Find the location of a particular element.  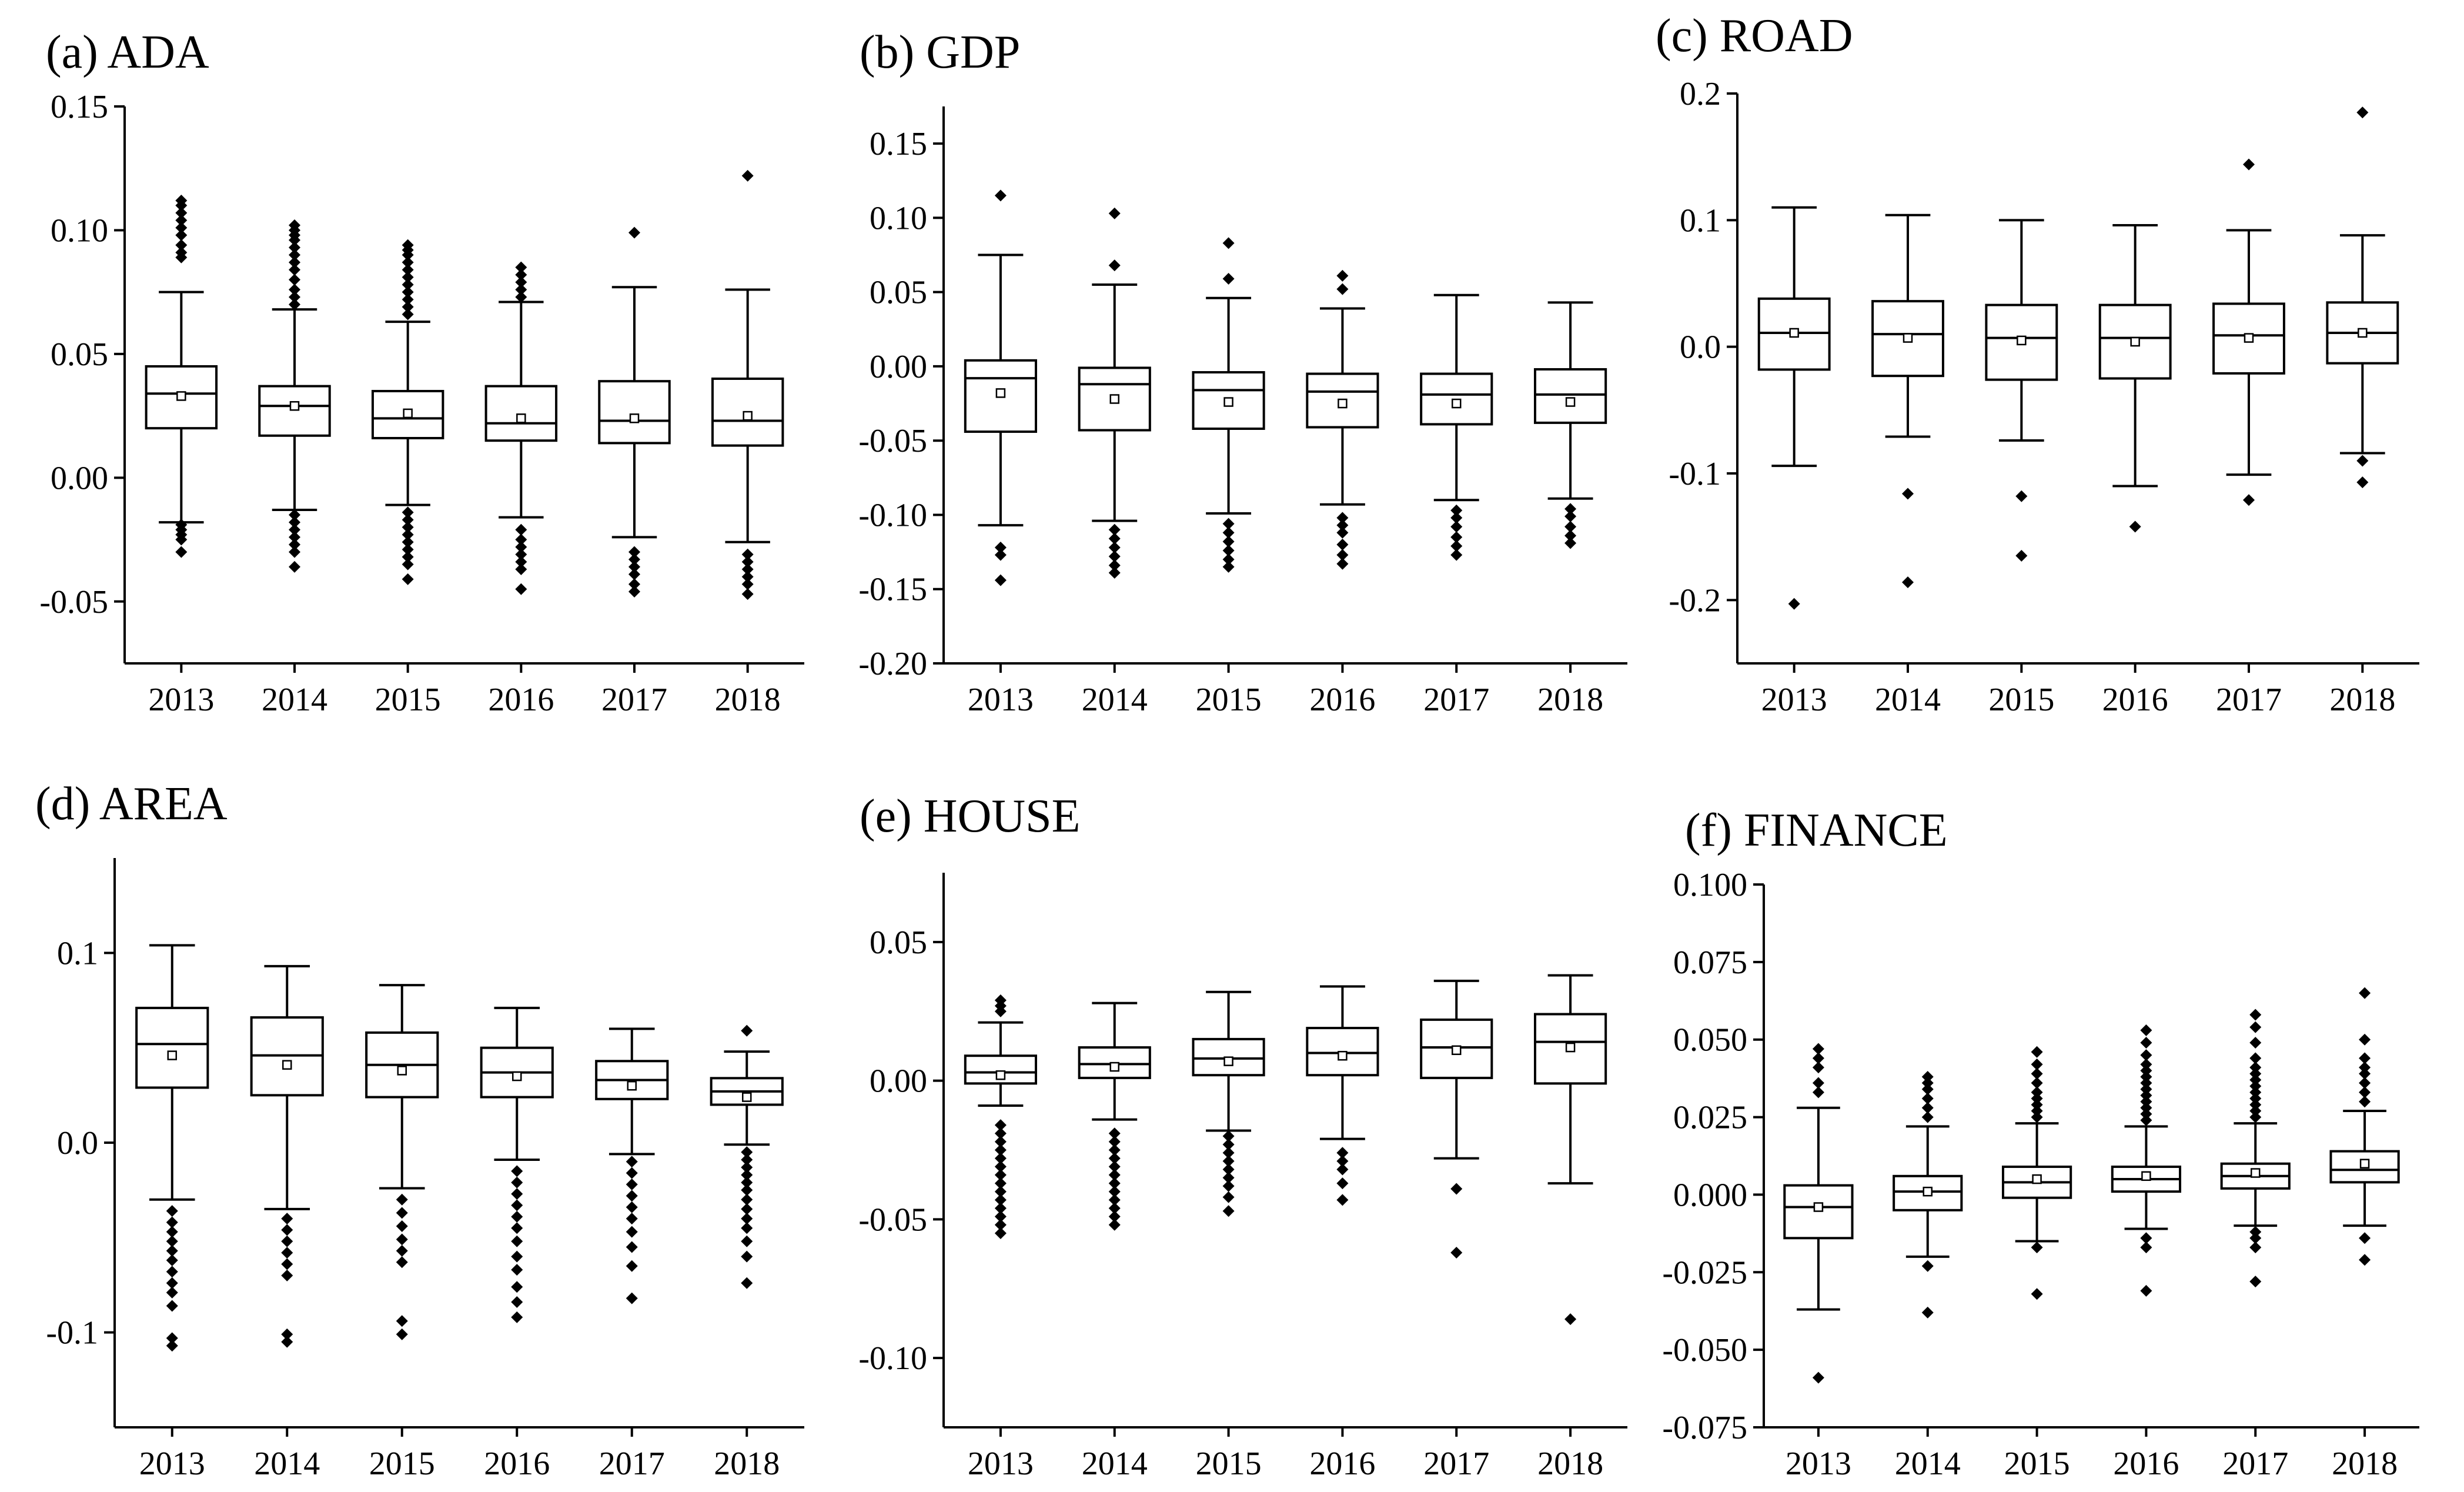

y-tick-label: 0.2 is located at coordinates (1701, 94).